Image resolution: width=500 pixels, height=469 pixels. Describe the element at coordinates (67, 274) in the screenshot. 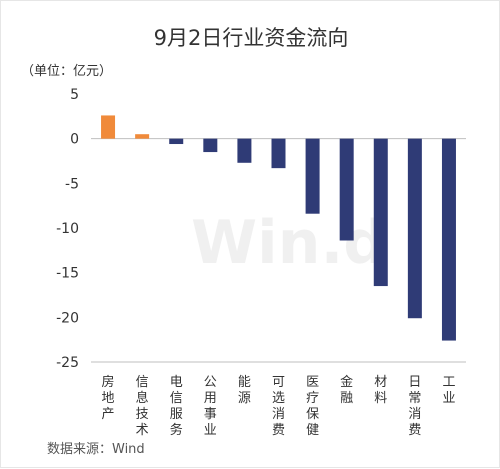

I see `y-tick-label: -15` at that location.